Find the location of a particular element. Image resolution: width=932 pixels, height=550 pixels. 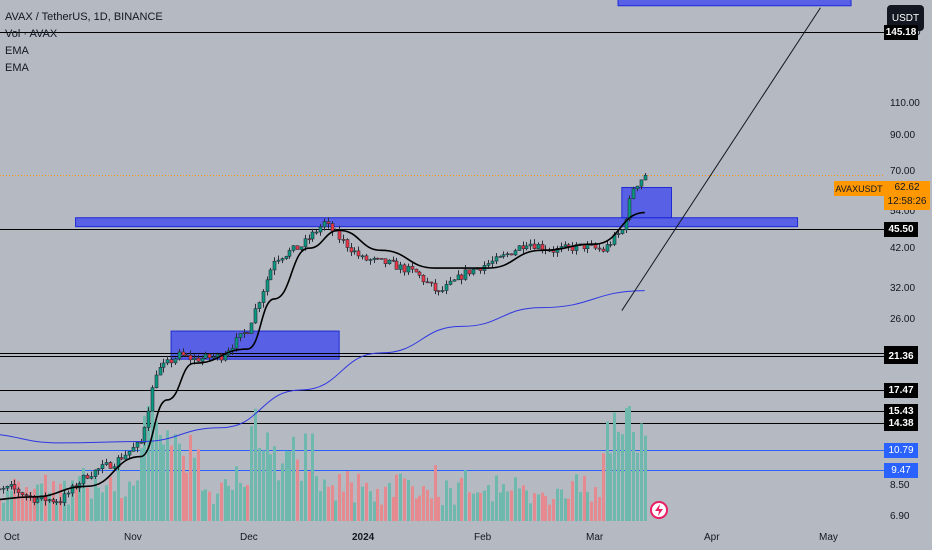

alert-bolt-icon is located at coordinates (659, 510).